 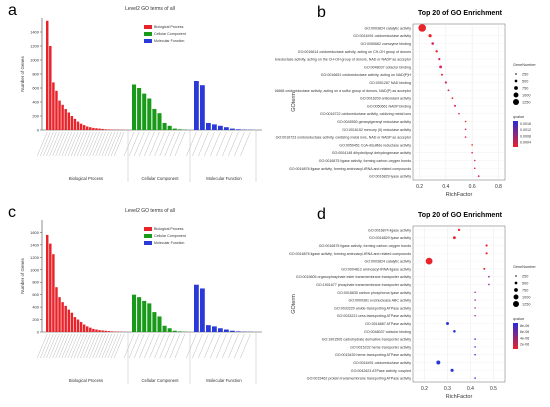 What do you see at coordinates (169, 27) in the screenshot?
I see `legend-label: Biological Process` at bounding box center [169, 27].